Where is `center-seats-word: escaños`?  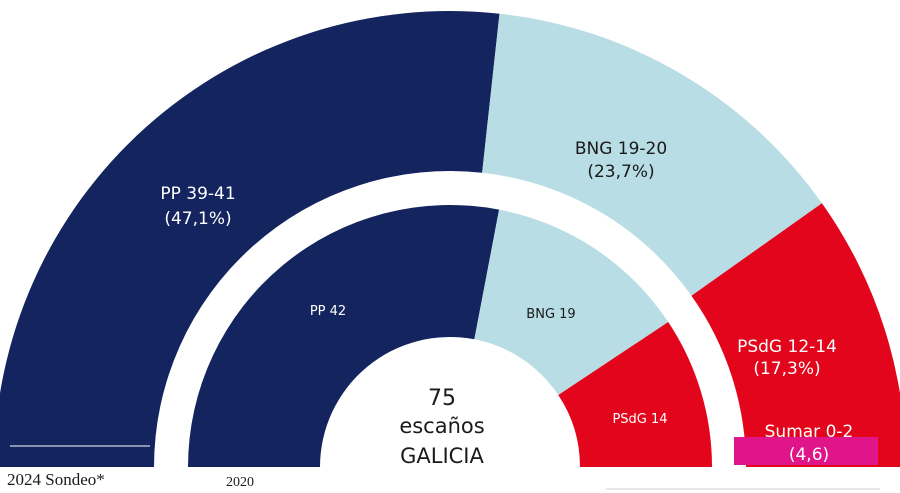 center-seats-word: escaños is located at coordinates (441, 426).